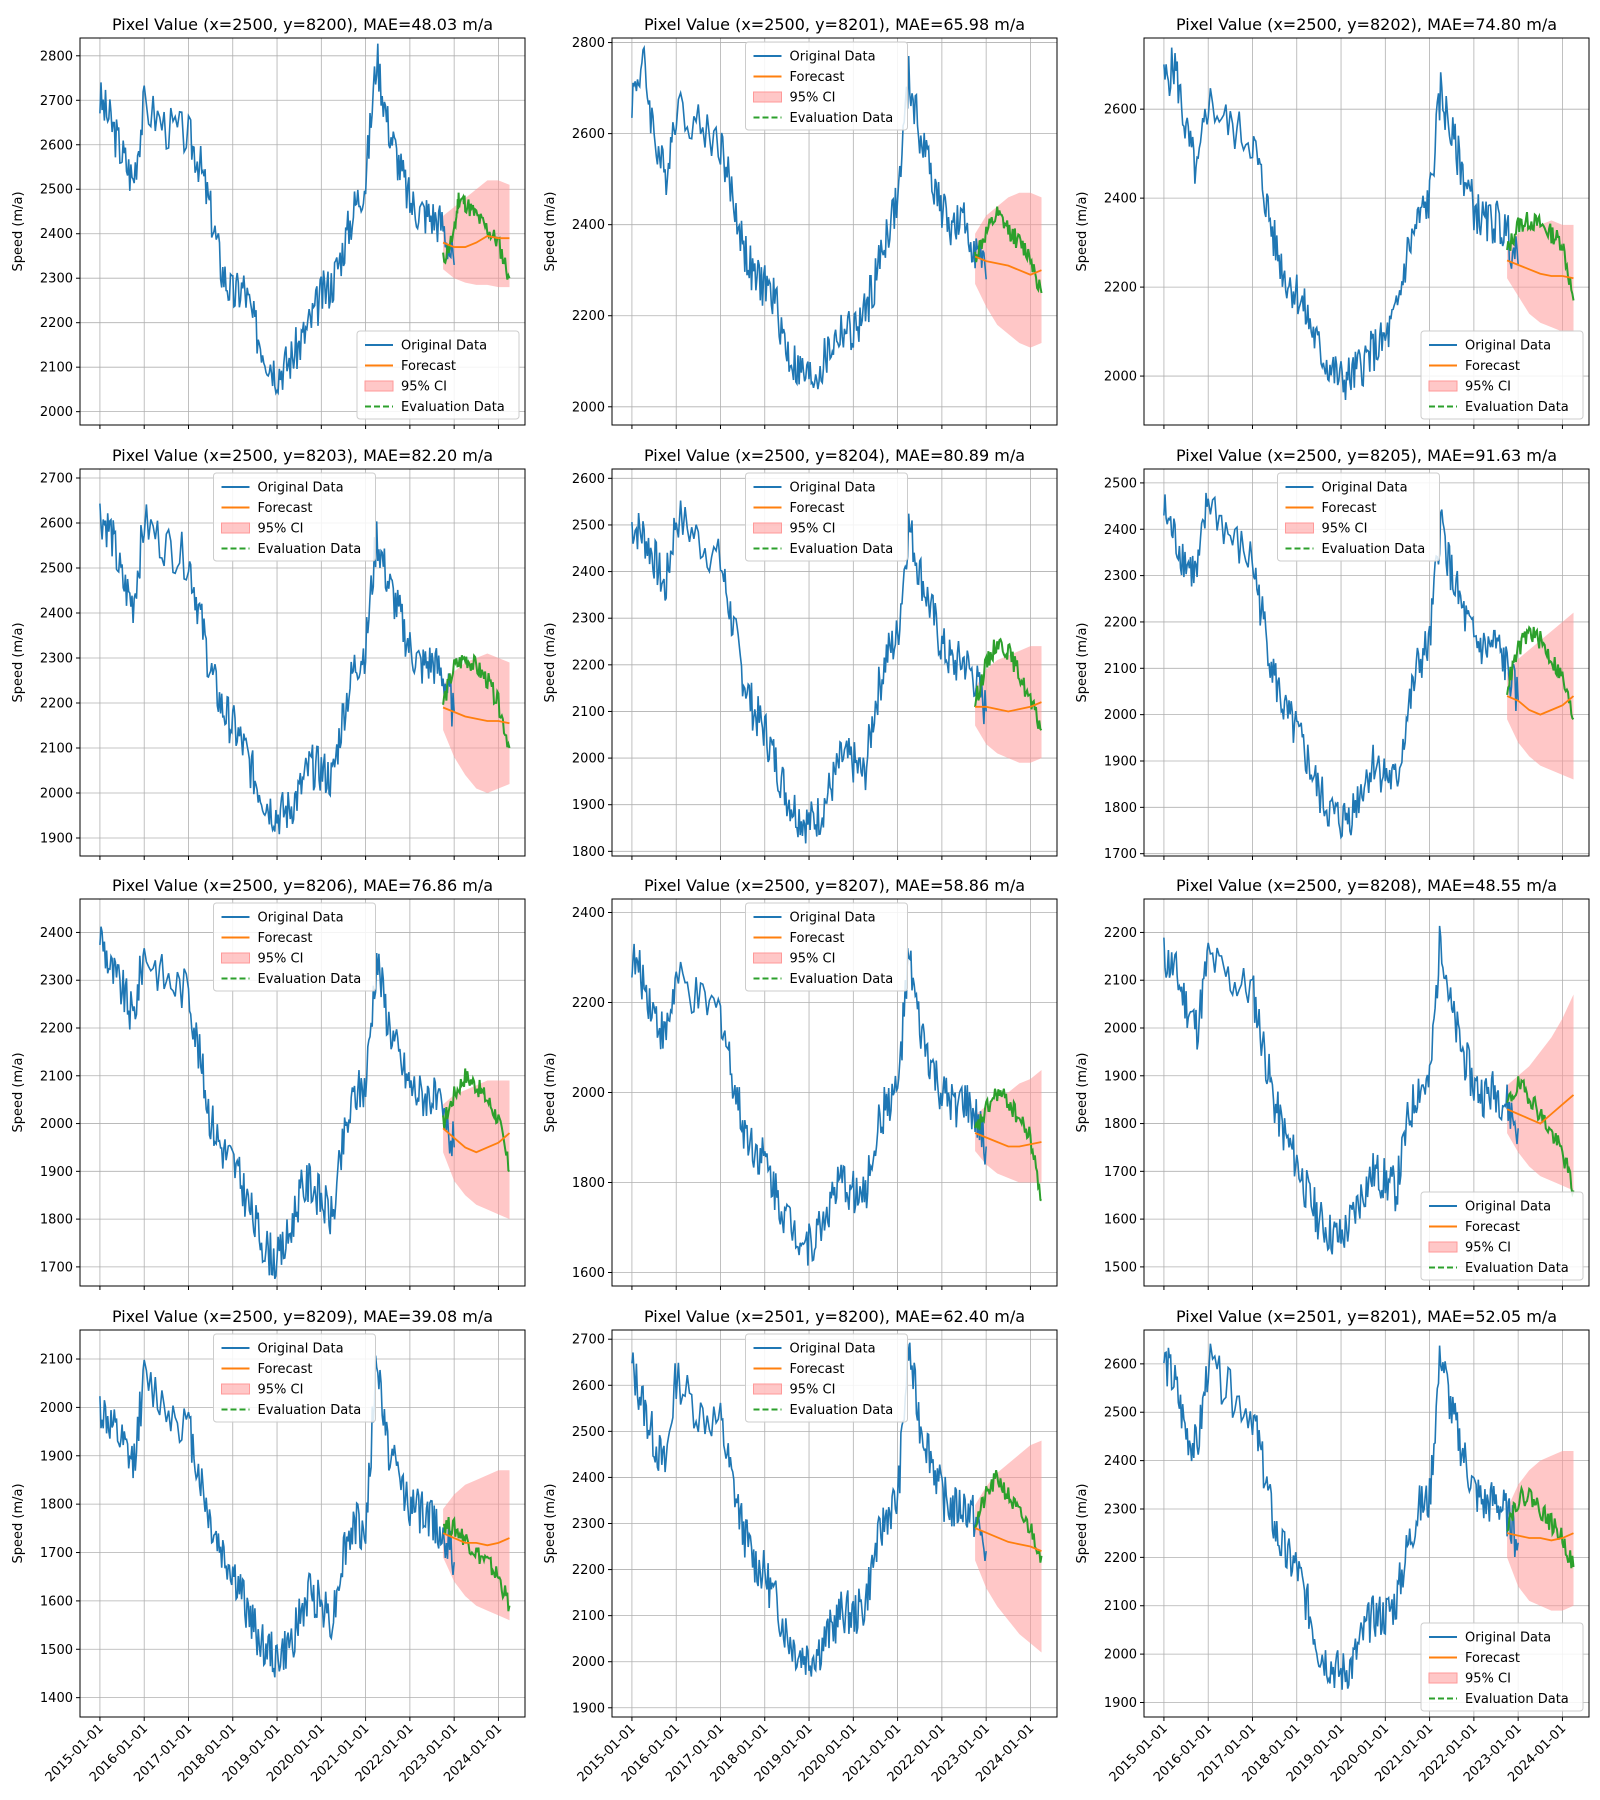 The image size is (1600, 1800). Describe the element at coordinates (1540, 1530) in the screenshot. I see `ci-band` at that location.